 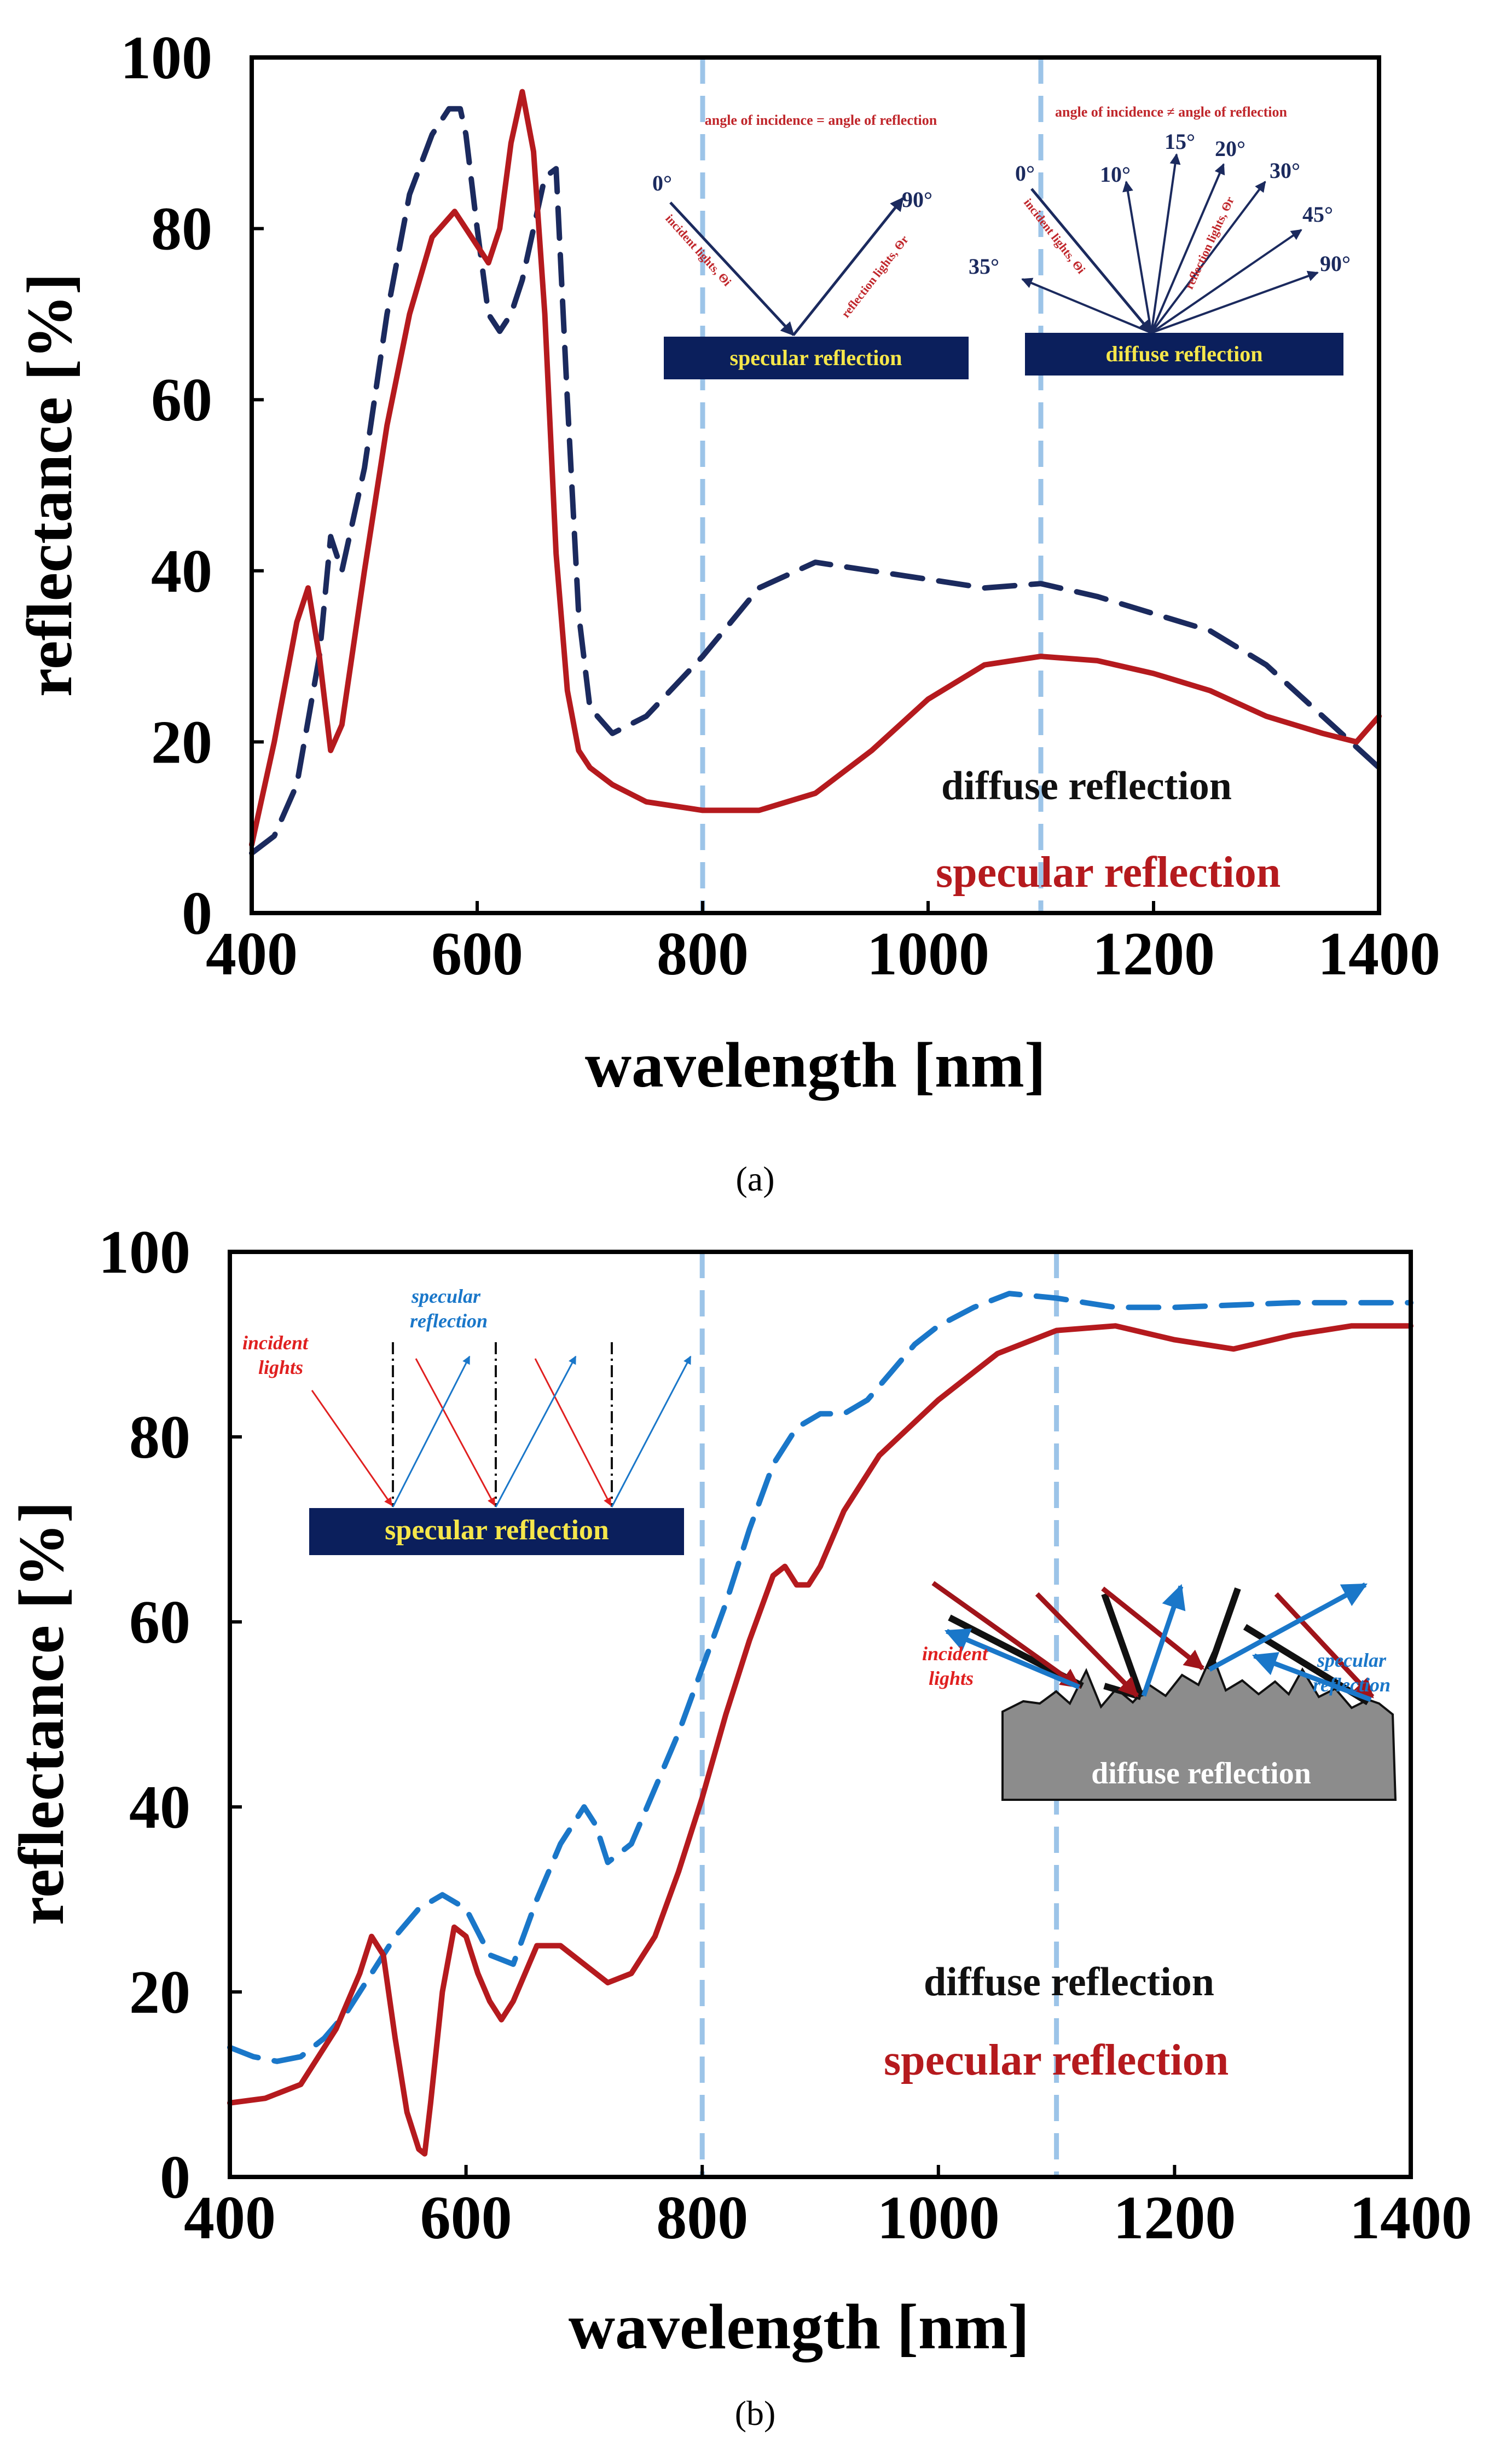 I want to click on reflection-label: reflection lights, Θr, so click(x=874, y=276).